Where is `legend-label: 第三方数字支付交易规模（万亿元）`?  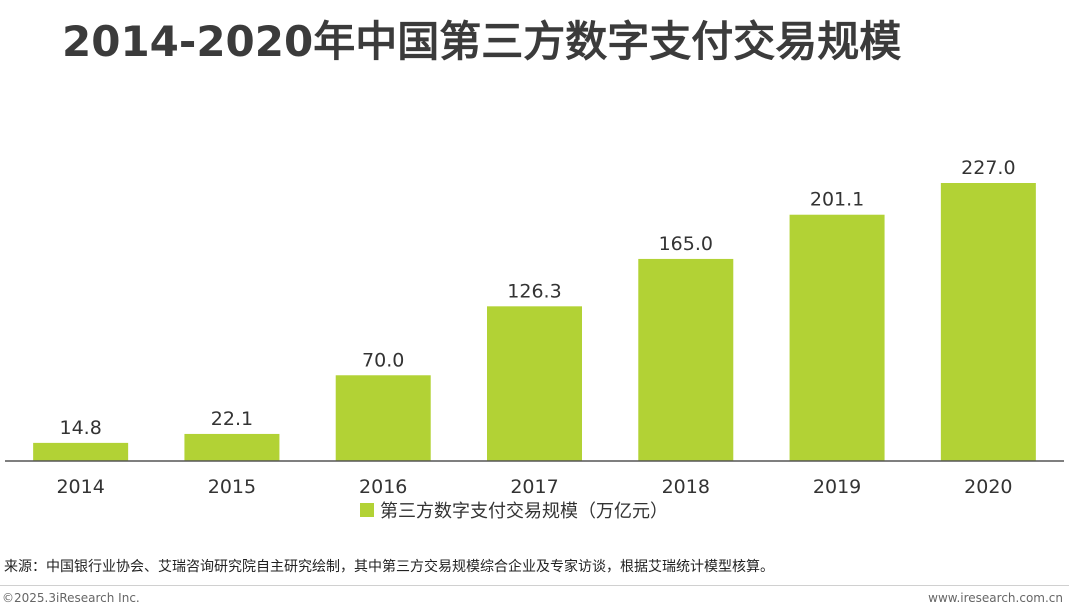 legend-label: 第三方数字支付交易规模（万亿元） is located at coordinates (524, 511).